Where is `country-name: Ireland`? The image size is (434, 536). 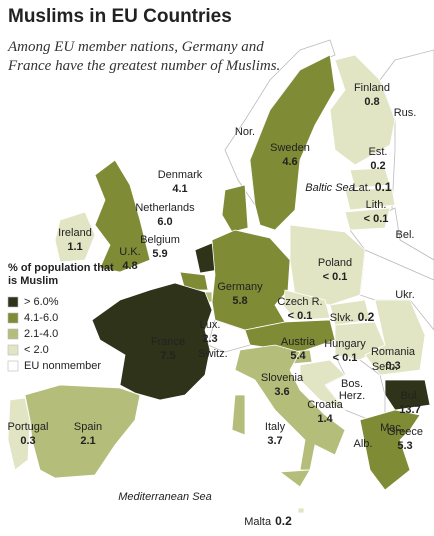 country-name: Ireland is located at coordinates (75, 233).